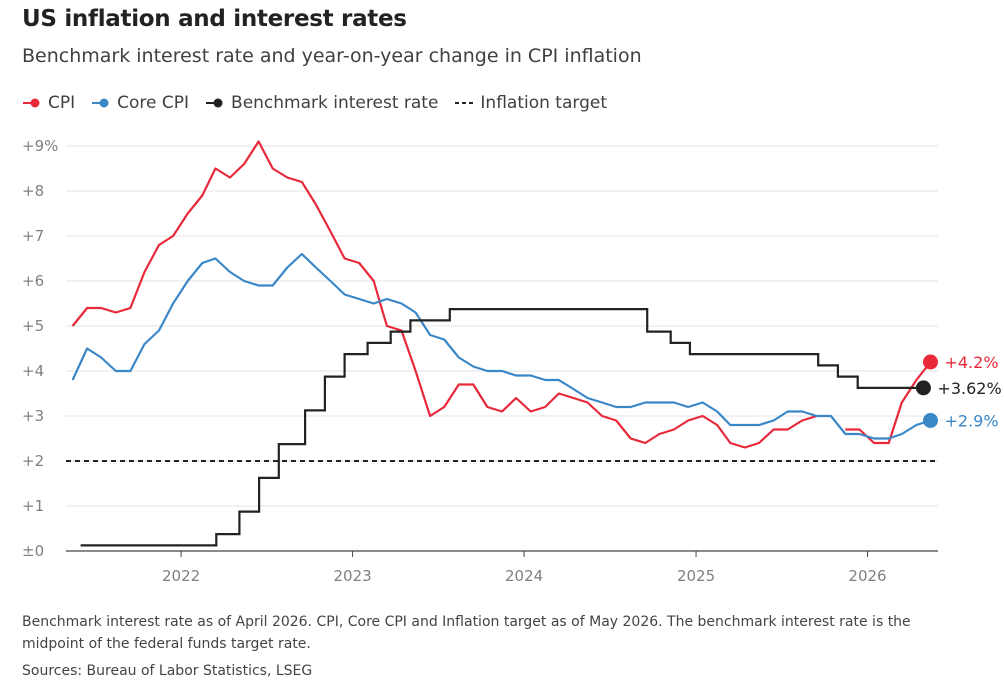 Image resolution: width=1004 pixels, height=688 pixels. What do you see at coordinates (33, 326) in the screenshot?
I see `y-tick-label: +5` at bounding box center [33, 326].